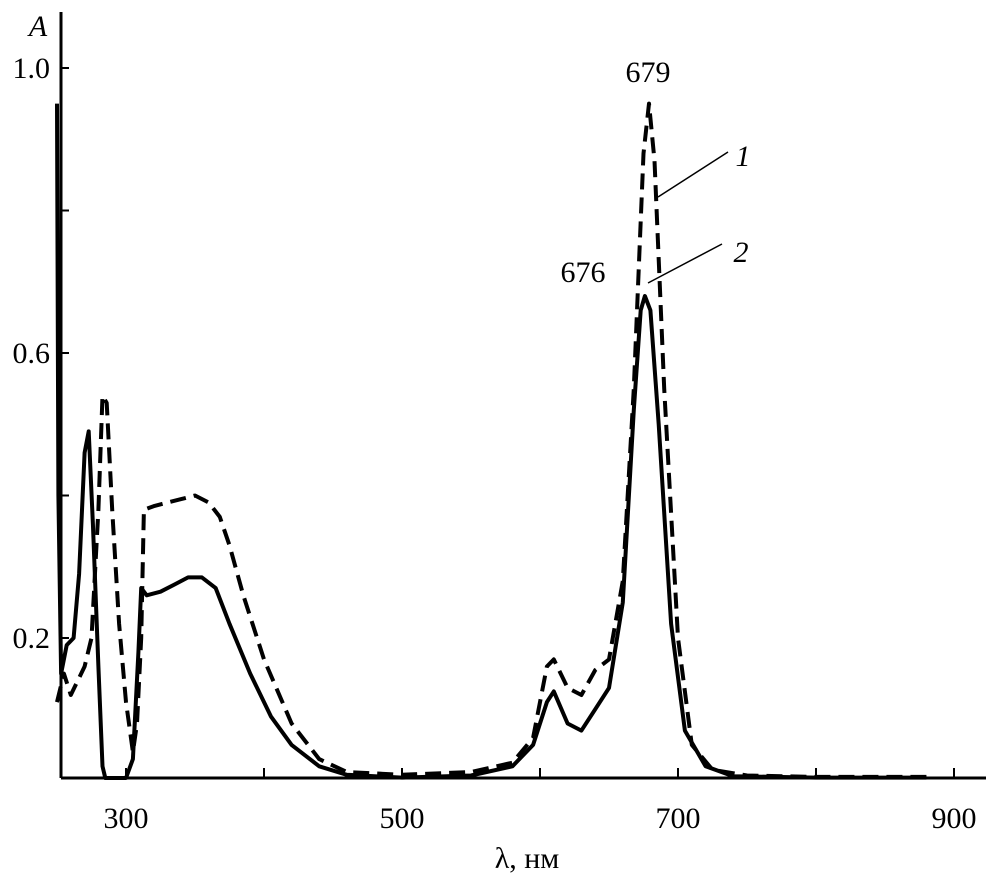 This screenshot has width=986, height=885. Describe the element at coordinates (678, 818) in the screenshot. I see `x-tick-label-700: 700` at that location.